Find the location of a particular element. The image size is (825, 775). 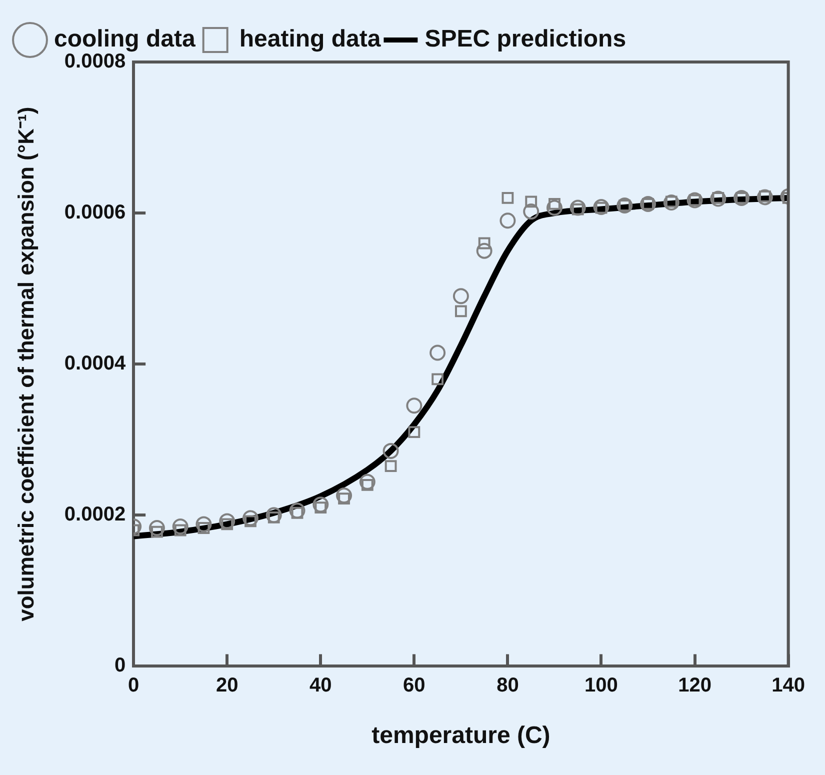

x-tick-label: 60 is located at coordinates (414, 685).